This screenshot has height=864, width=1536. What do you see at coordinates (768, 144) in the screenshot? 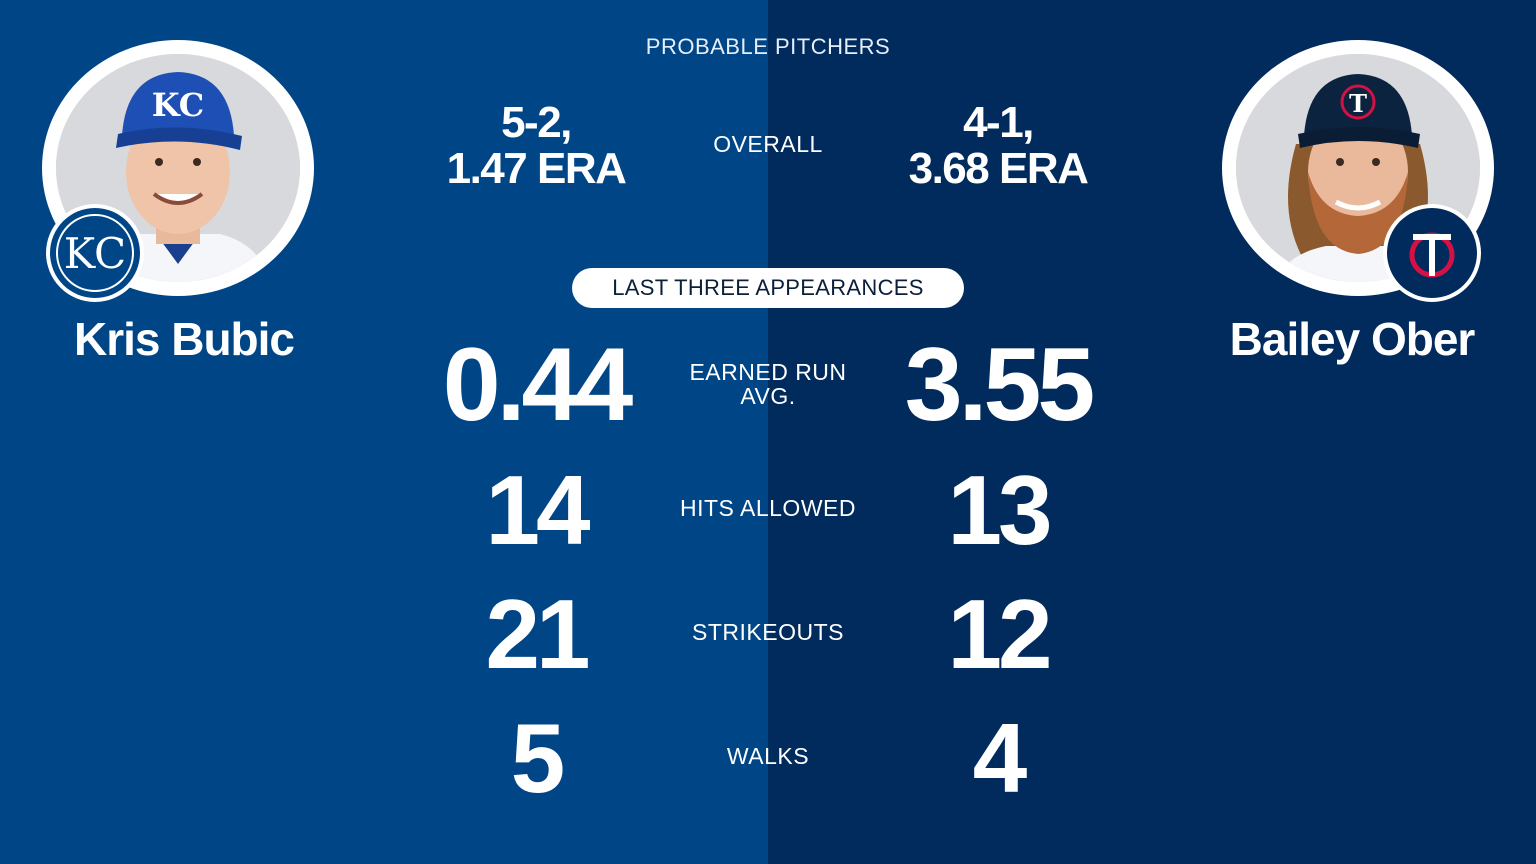
I see `overall-label: OVERALL` at bounding box center [768, 144].